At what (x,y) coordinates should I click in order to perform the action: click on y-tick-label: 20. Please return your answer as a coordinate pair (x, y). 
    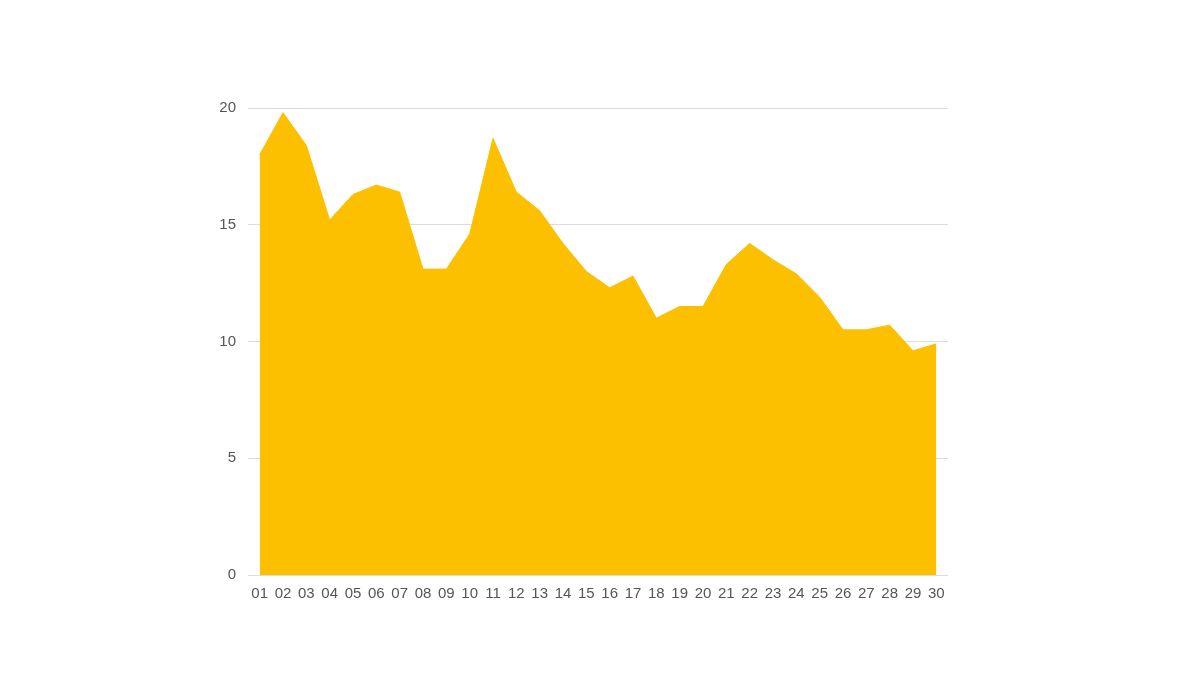
    Looking at the image, I should click on (227, 107).